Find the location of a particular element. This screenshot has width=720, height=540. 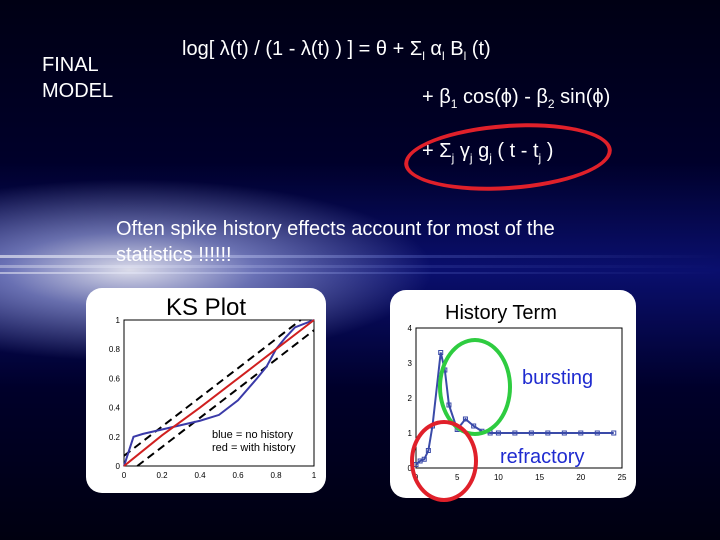

history-y-tick-label: 2 is located at coordinates (410, 398).